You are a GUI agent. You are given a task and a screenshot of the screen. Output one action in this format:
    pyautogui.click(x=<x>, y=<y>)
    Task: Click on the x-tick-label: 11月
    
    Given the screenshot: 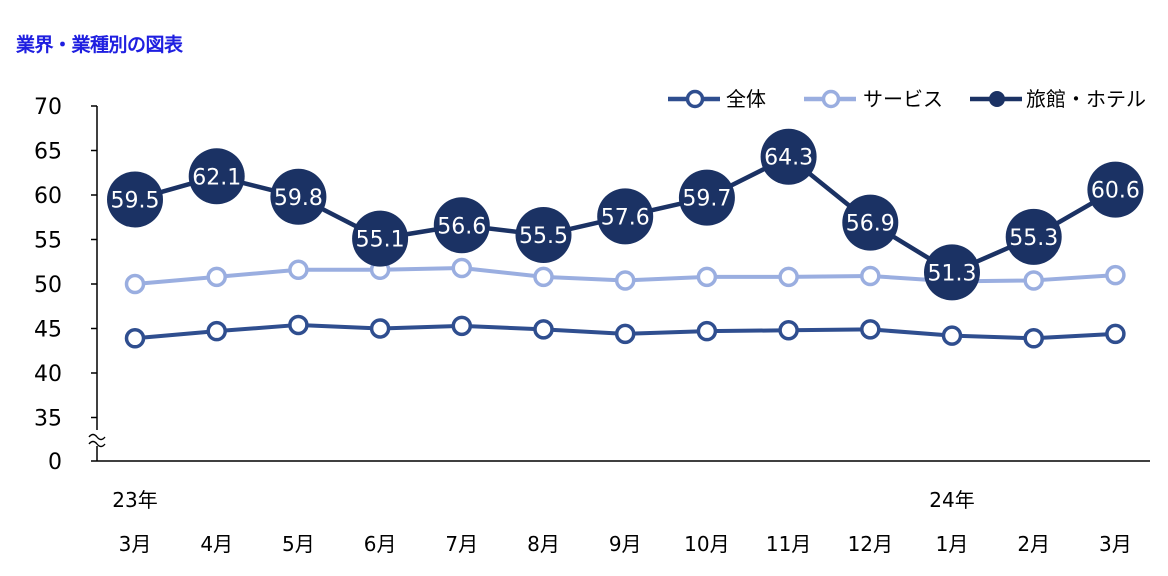 What is the action you would take?
    pyautogui.click(x=788, y=544)
    